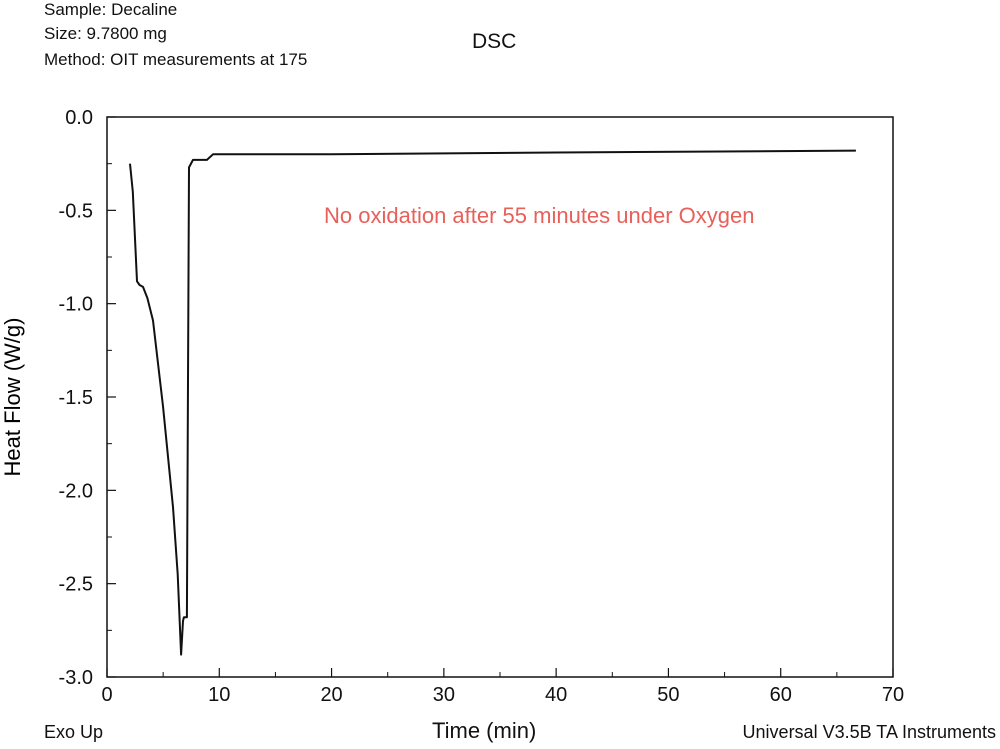  I want to click on x-axis-label: Time (min), so click(484, 730).